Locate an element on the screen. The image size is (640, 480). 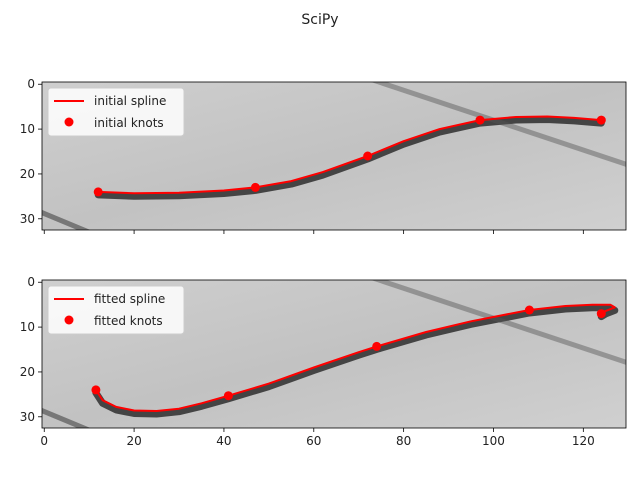
bottom-legend-label-knots: fitted knots is located at coordinates (128, 321).